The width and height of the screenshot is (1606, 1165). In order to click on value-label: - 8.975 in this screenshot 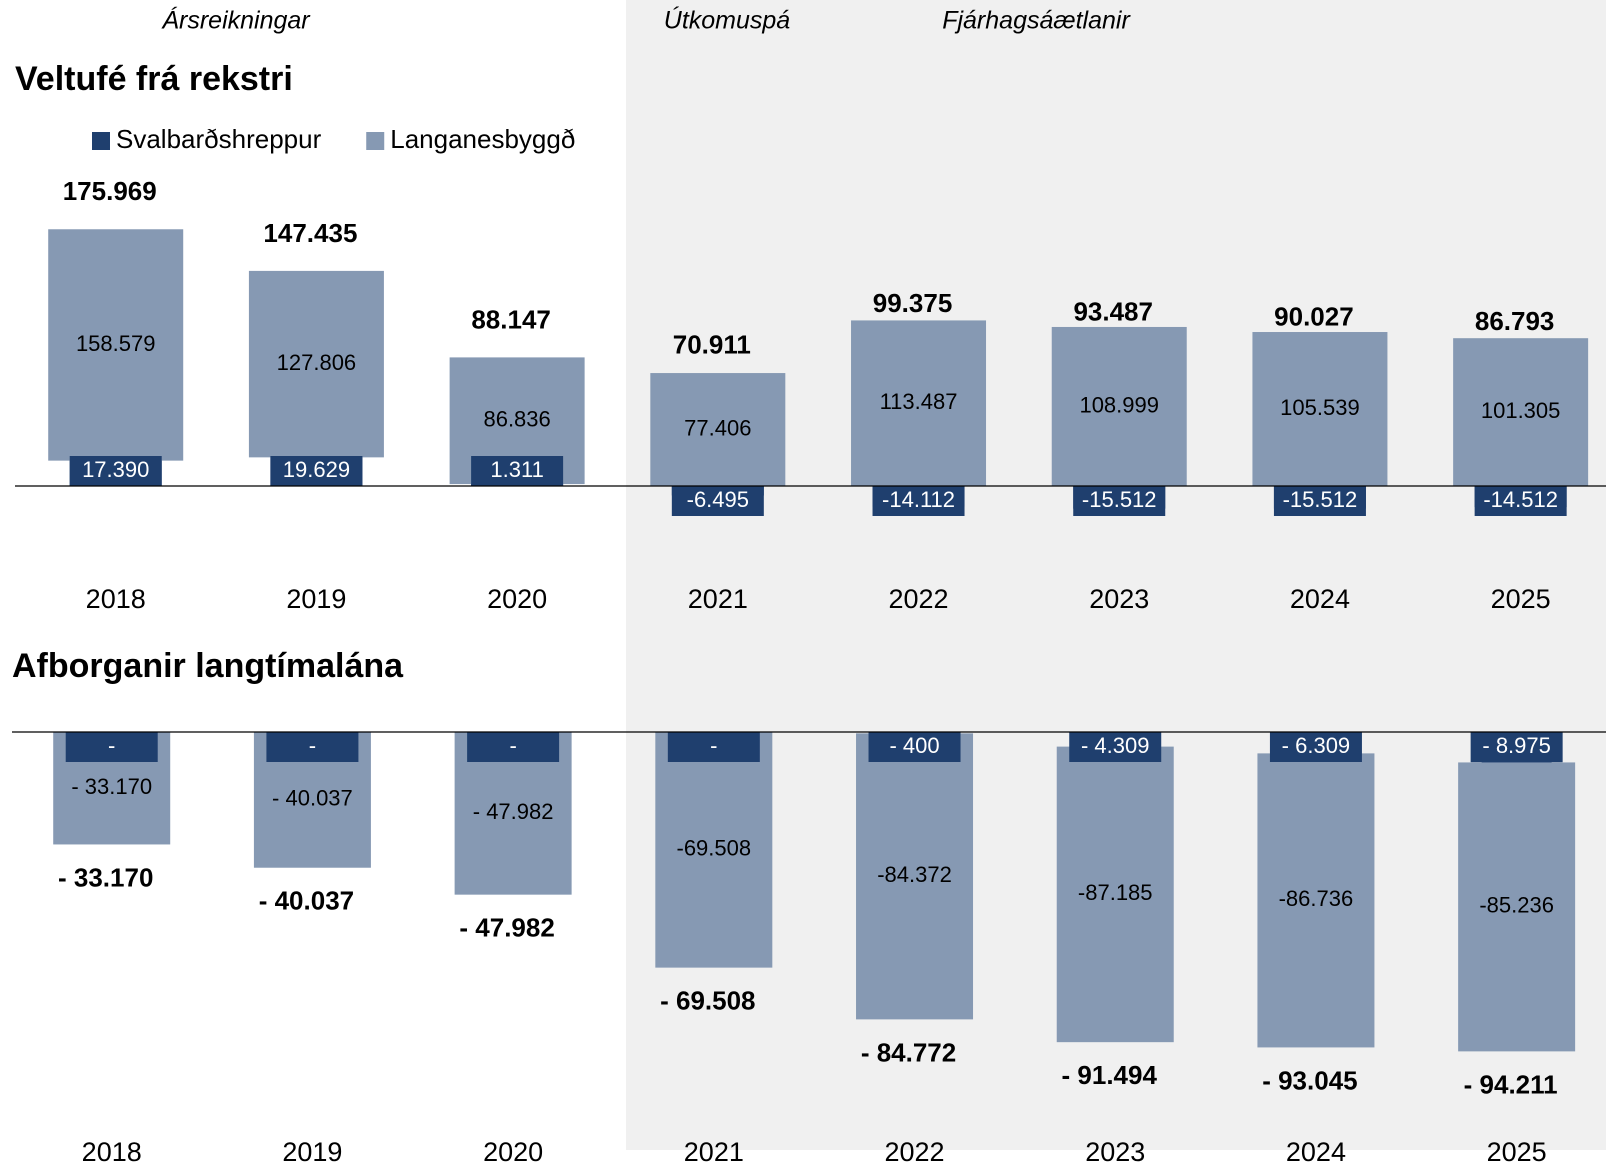, I will do `click(1516, 745)`.